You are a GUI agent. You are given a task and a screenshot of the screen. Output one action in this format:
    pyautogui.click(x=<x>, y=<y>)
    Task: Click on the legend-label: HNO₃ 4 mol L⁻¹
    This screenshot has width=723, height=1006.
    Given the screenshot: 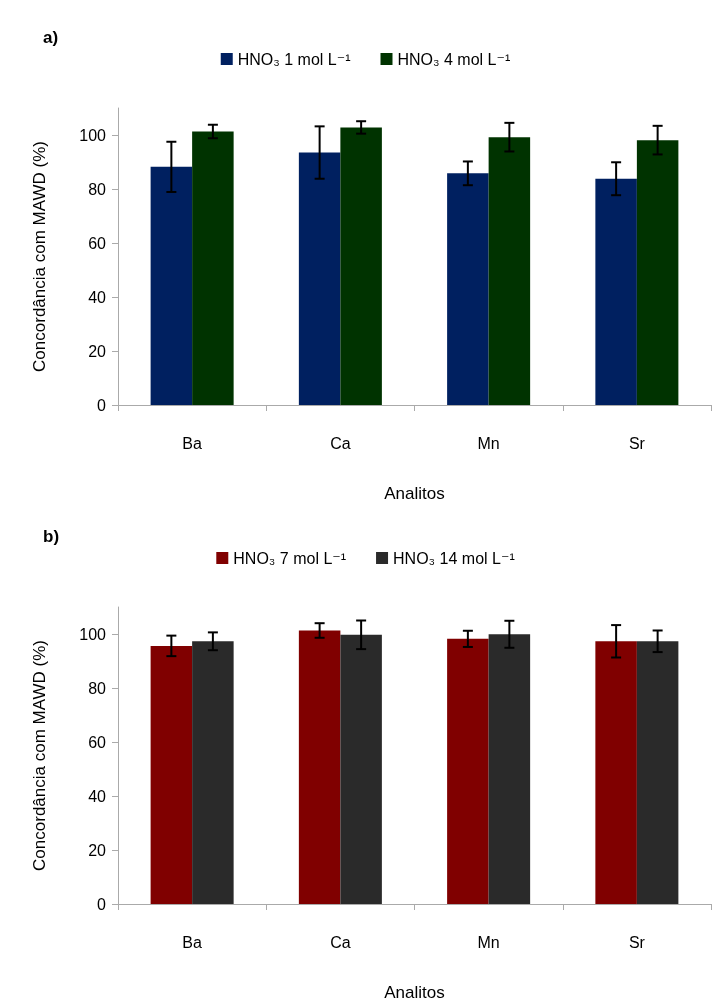 What is the action you would take?
    pyautogui.click(x=454, y=59)
    